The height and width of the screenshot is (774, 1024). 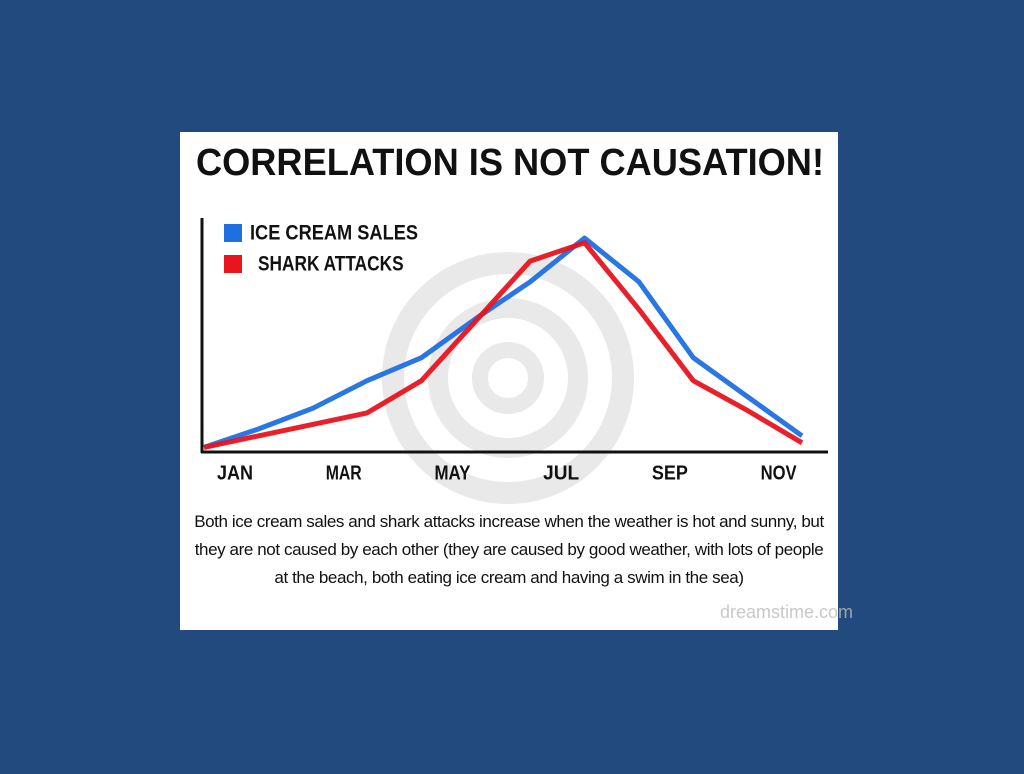 What do you see at coordinates (779, 473) in the screenshot?
I see `x-tick-label: NOV` at bounding box center [779, 473].